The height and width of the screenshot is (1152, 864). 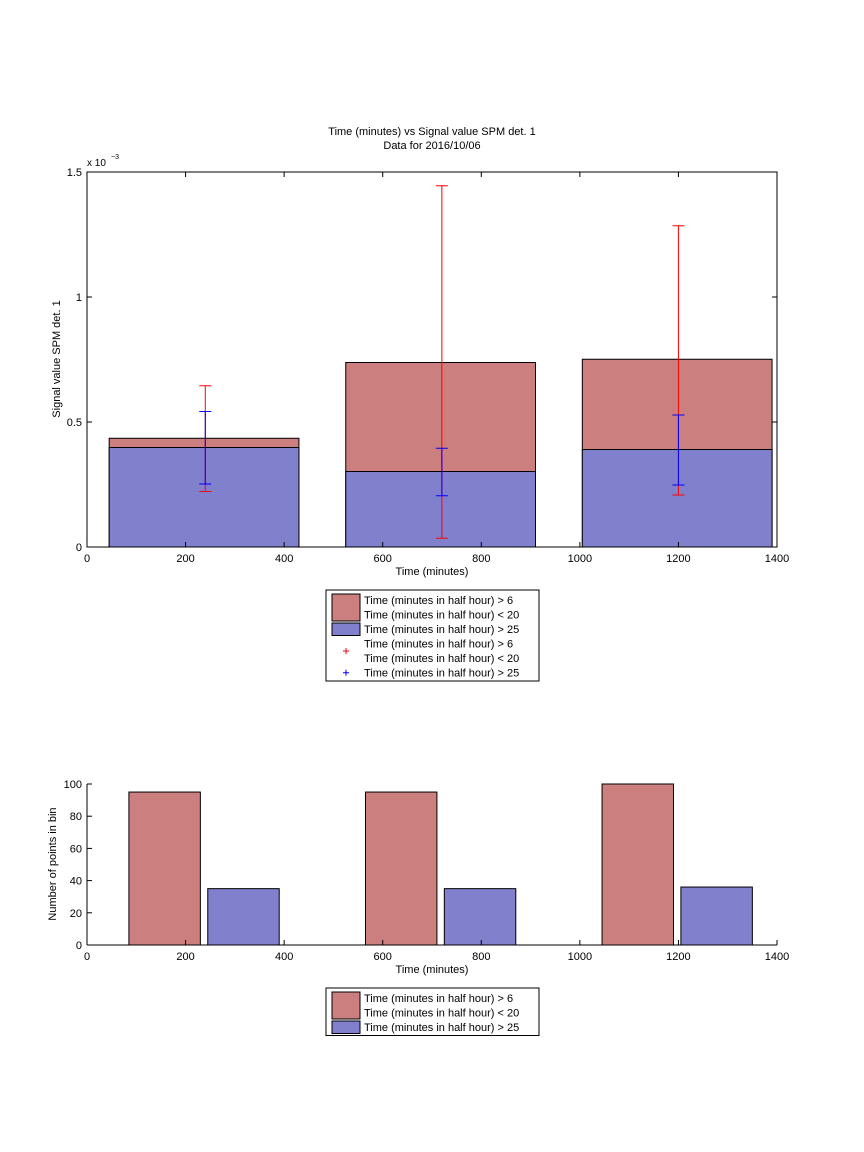 I want to click on signal-x-tick-label: 1200, so click(x=678, y=559).